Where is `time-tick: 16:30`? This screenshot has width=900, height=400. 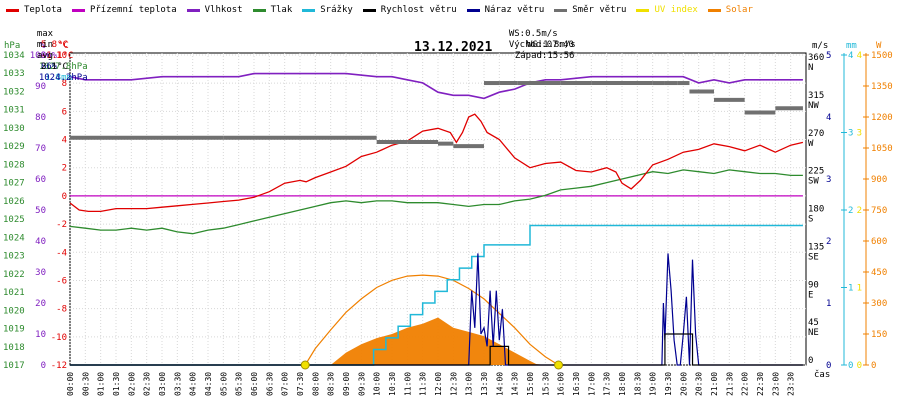
time-tick: 16:30 is located at coordinates (576, 384).